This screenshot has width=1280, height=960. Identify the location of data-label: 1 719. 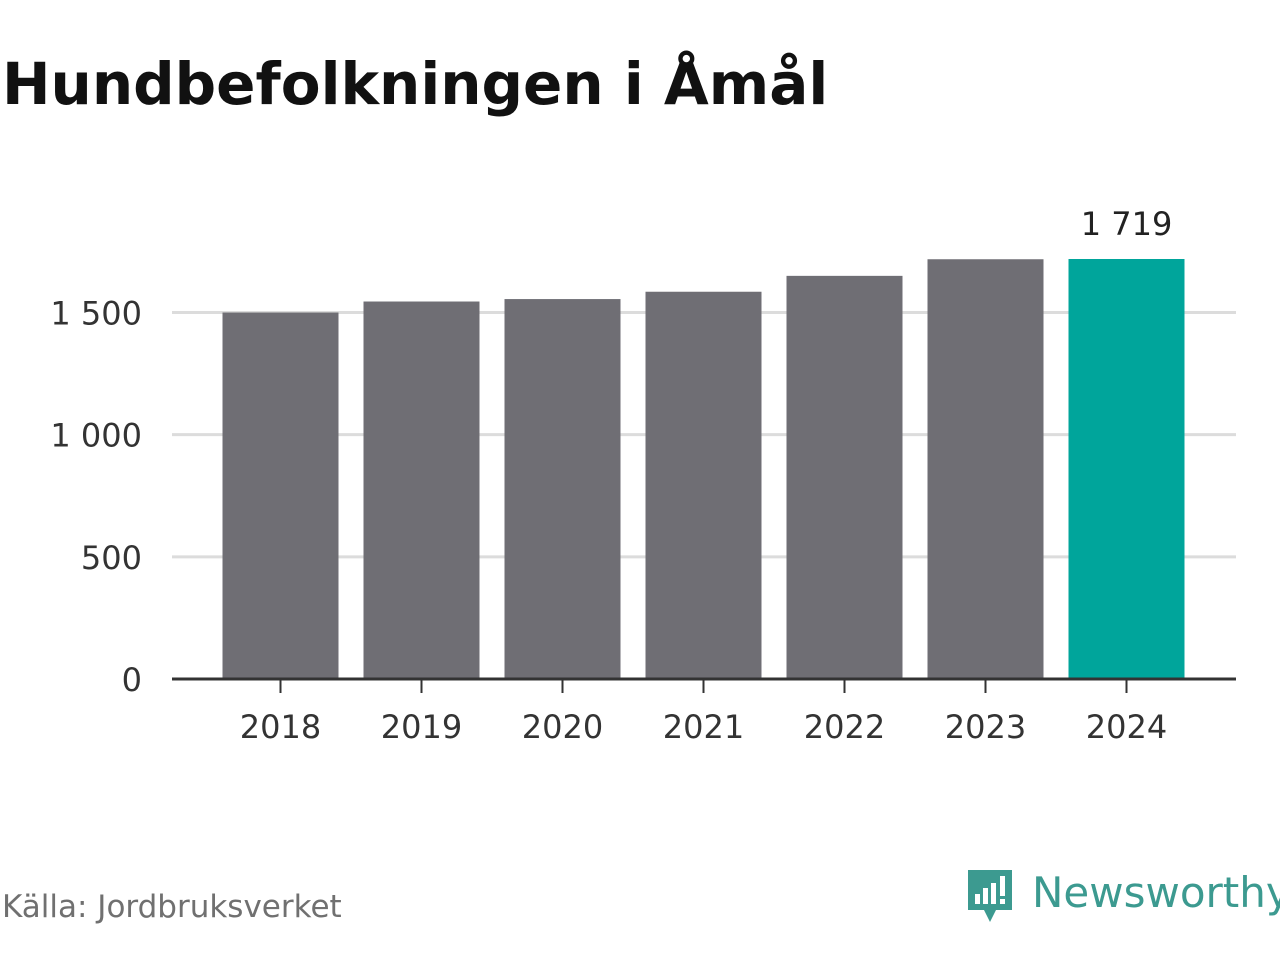
(1127, 224).